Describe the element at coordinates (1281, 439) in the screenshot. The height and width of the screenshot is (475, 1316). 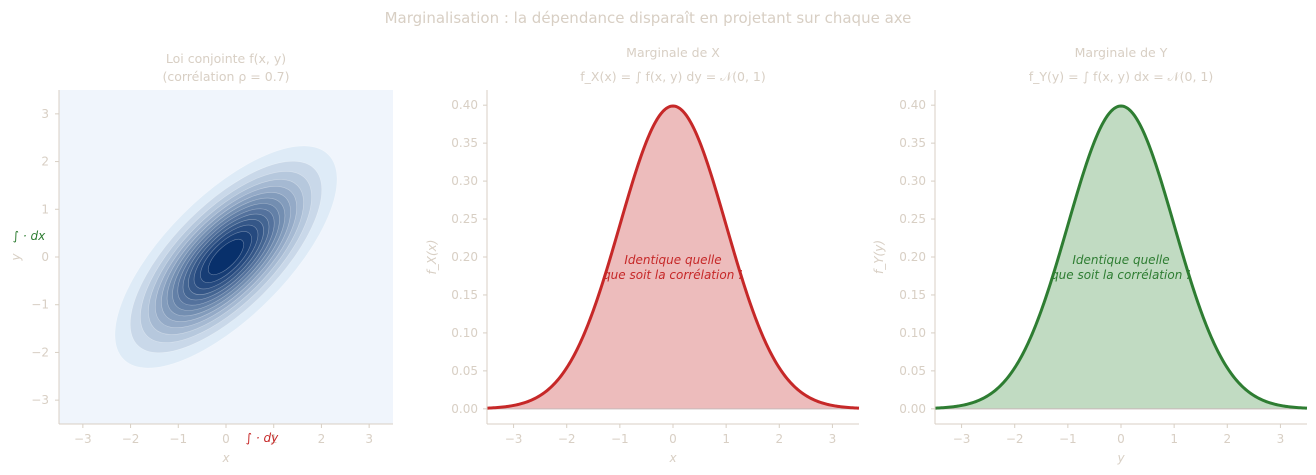
I see `marginal-y-x-tick-label: 3` at that location.